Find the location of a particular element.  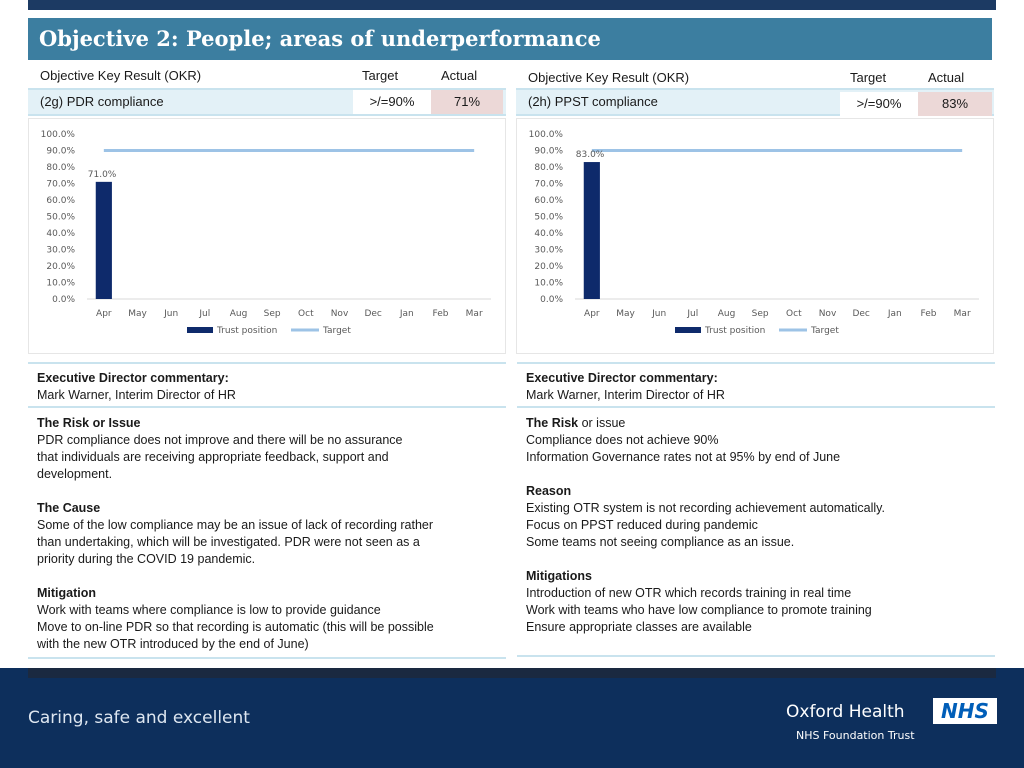

nhs-logo-text: NHS is located at coordinates (965, 711).